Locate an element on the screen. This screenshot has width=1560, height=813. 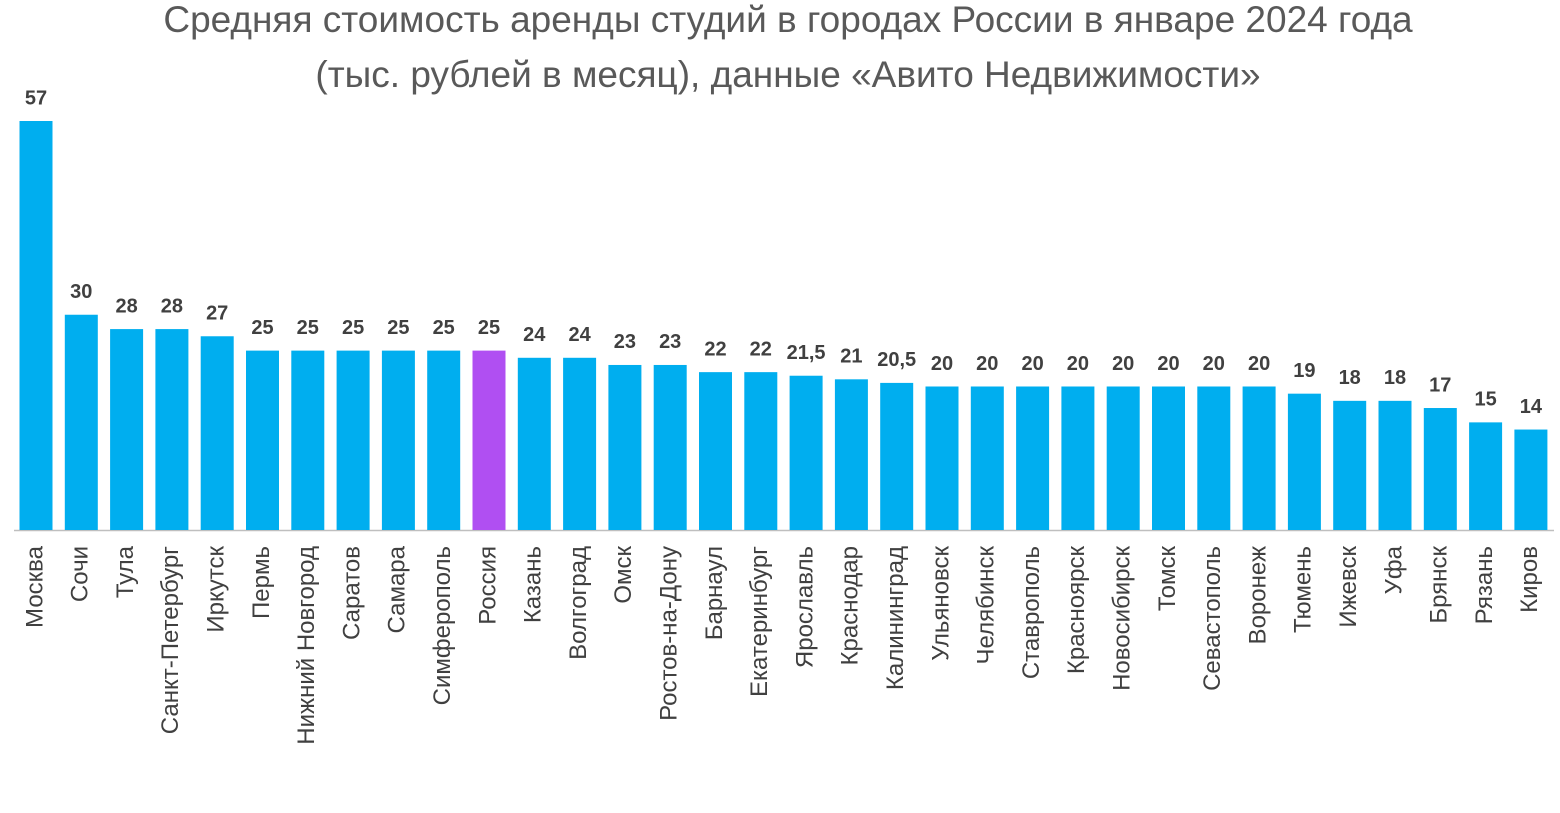
x-tick-label: Уфа is located at coordinates (1393, 569).